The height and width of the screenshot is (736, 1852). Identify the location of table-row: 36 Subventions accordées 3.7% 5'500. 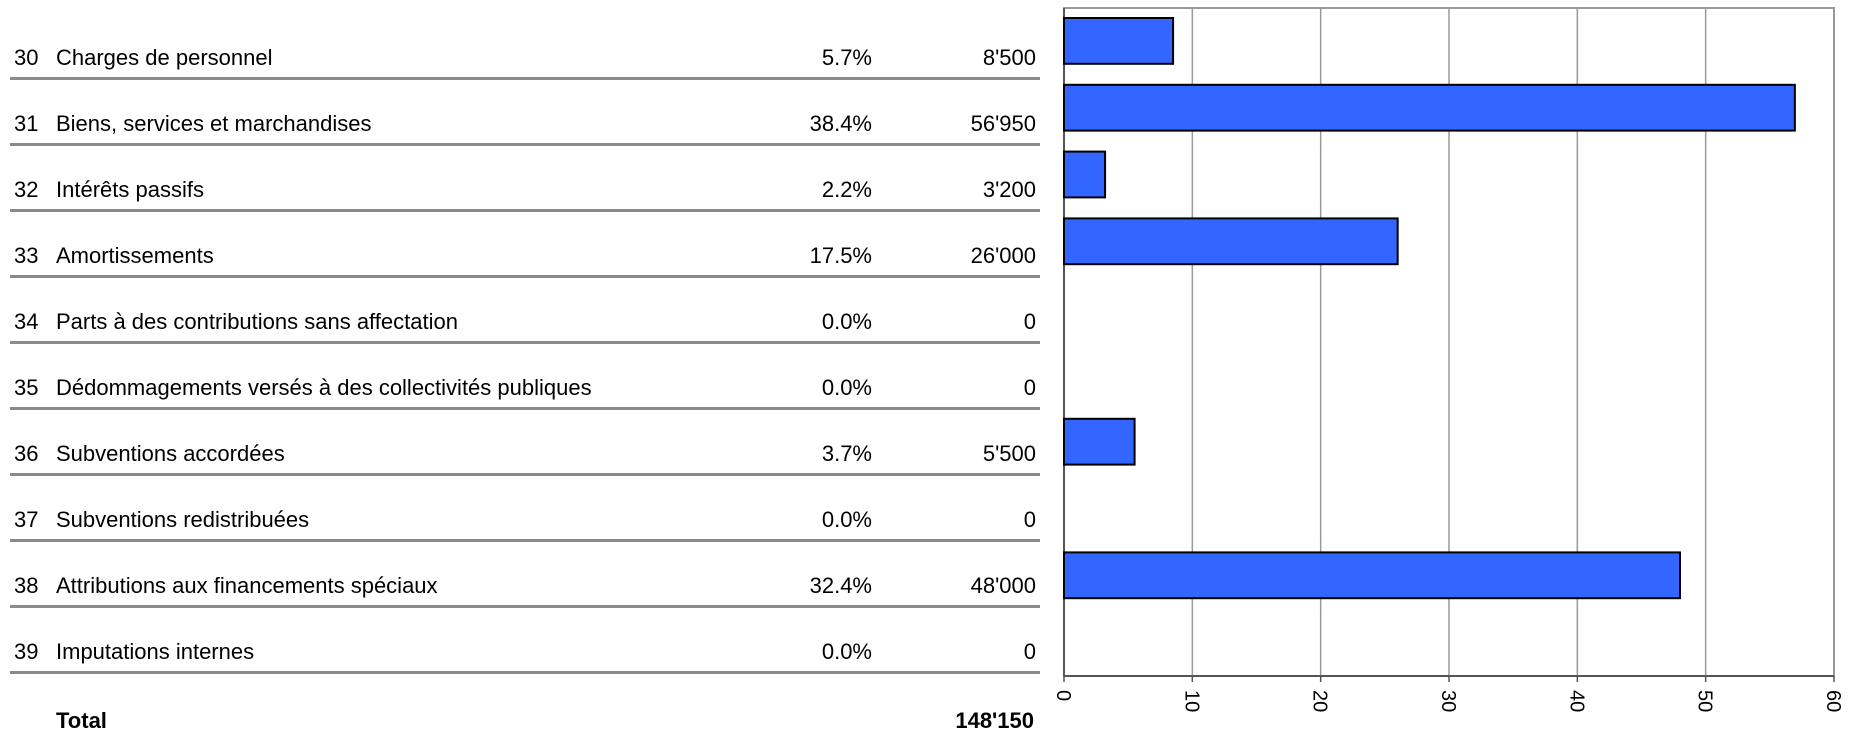
(525, 443).